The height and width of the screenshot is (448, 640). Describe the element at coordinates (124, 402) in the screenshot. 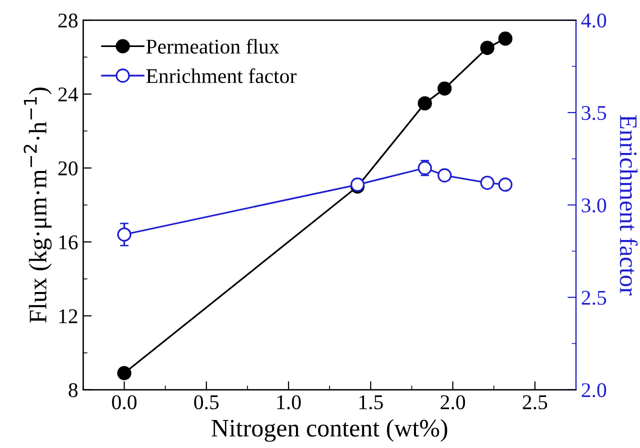

I see `x-tick-label: 0.0` at that location.